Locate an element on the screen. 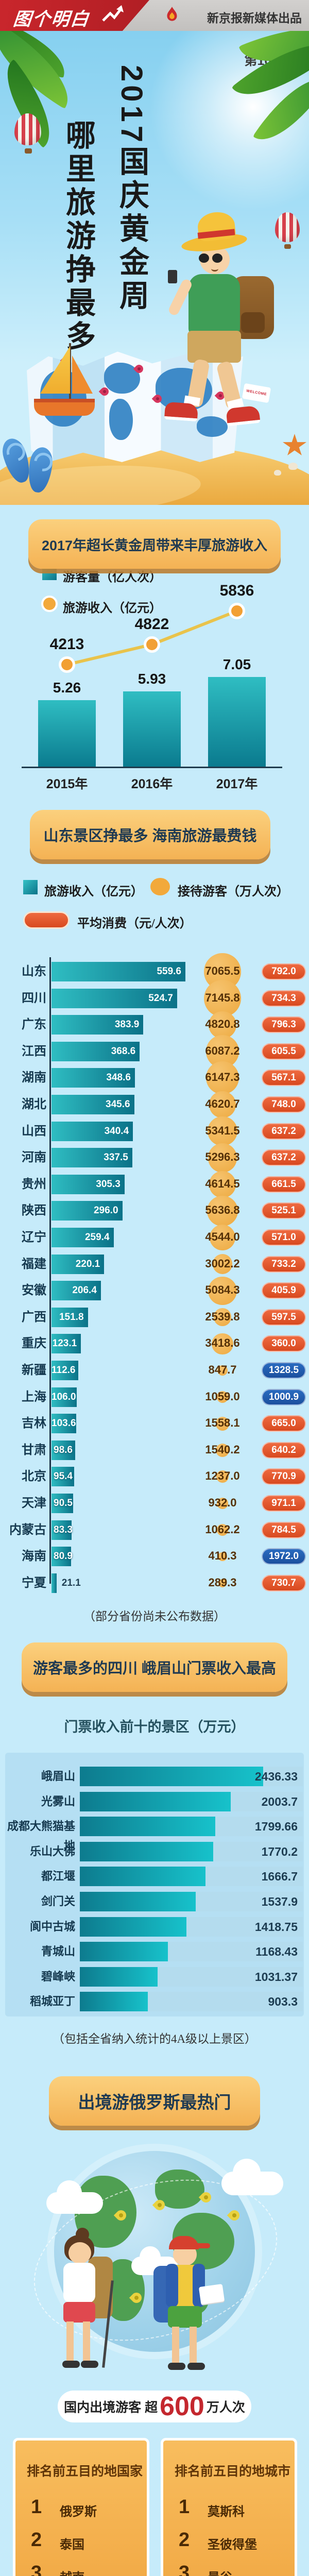 The width and height of the screenshot is (309, 2576). chart1-bar-value: 5.26 is located at coordinates (67, 687).